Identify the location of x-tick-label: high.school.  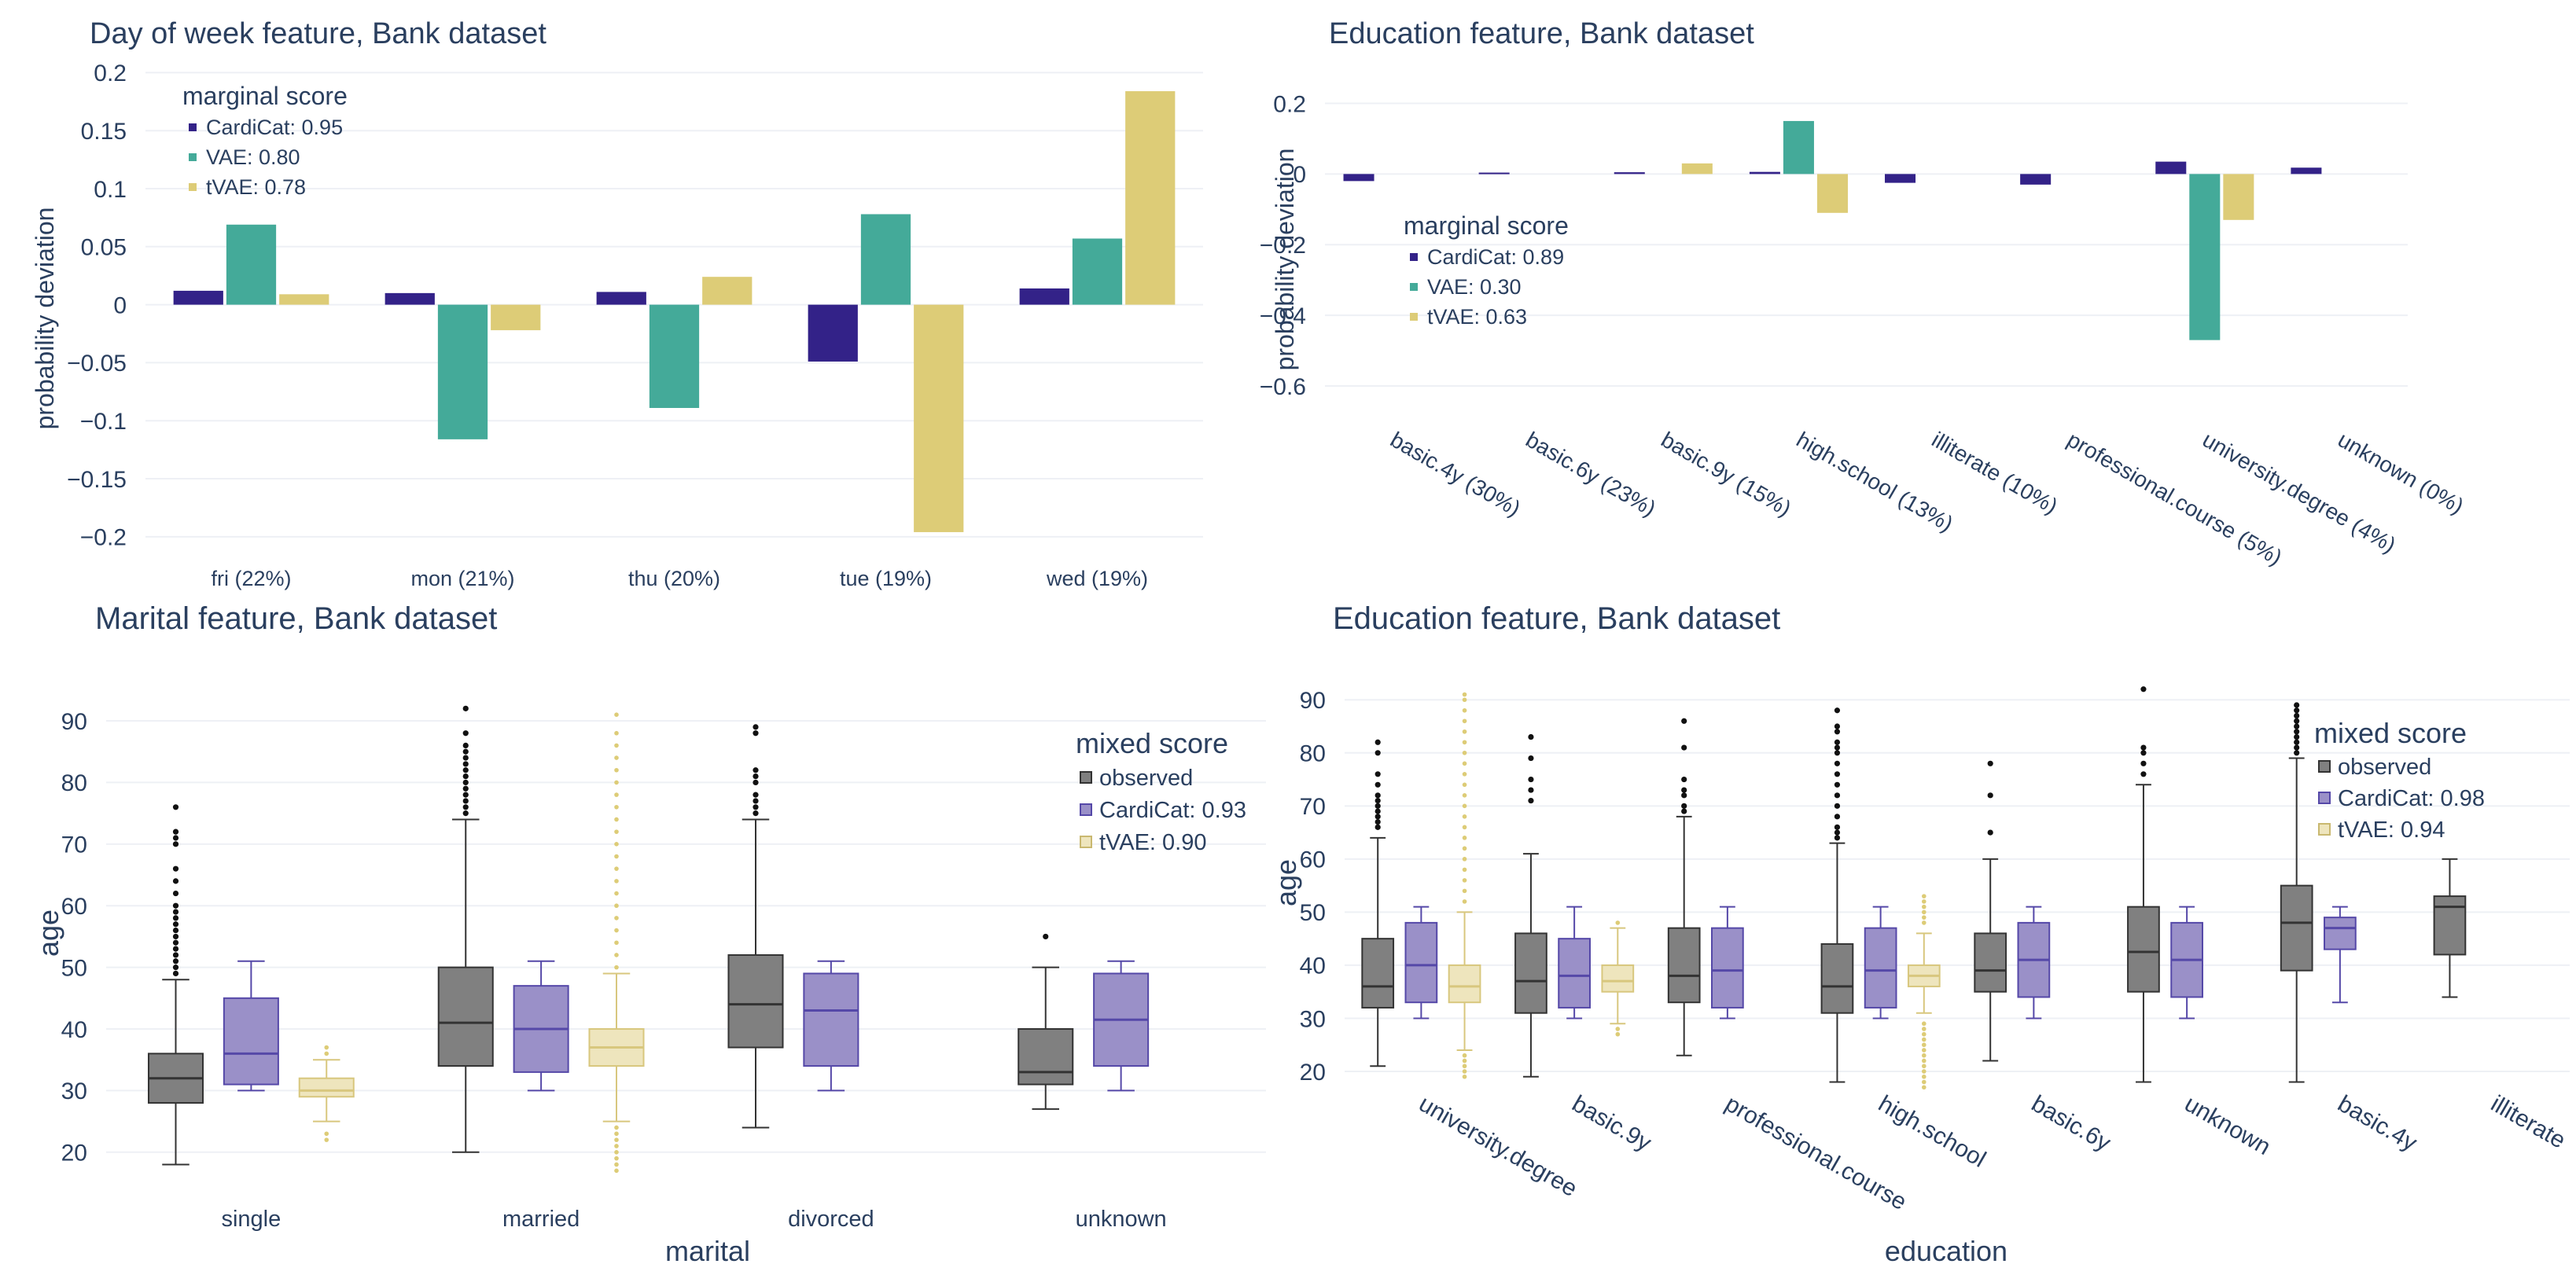
(1932, 1131).